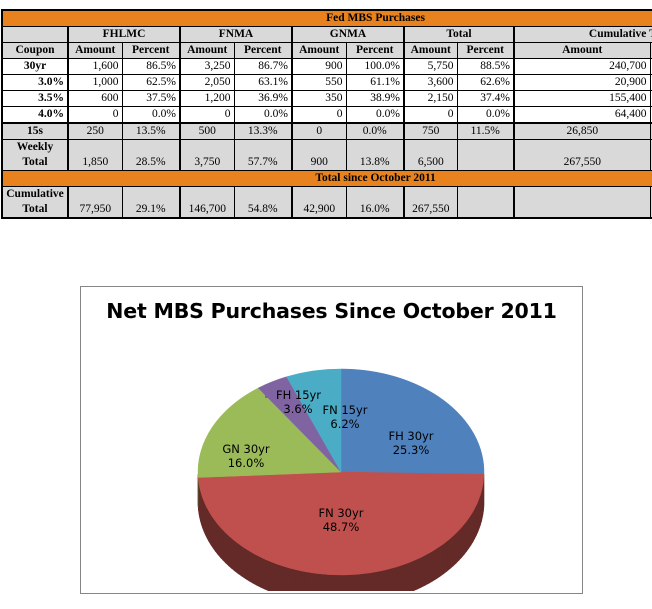 The width and height of the screenshot is (652, 609). Describe the element at coordinates (35, 98) in the screenshot. I see `row-label-3-5: 3.5%` at that location.